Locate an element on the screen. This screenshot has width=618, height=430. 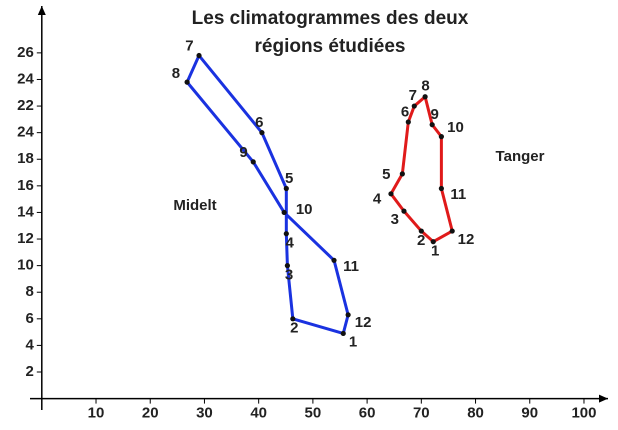
y-tick-label: 18 is located at coordinates (25, 158).